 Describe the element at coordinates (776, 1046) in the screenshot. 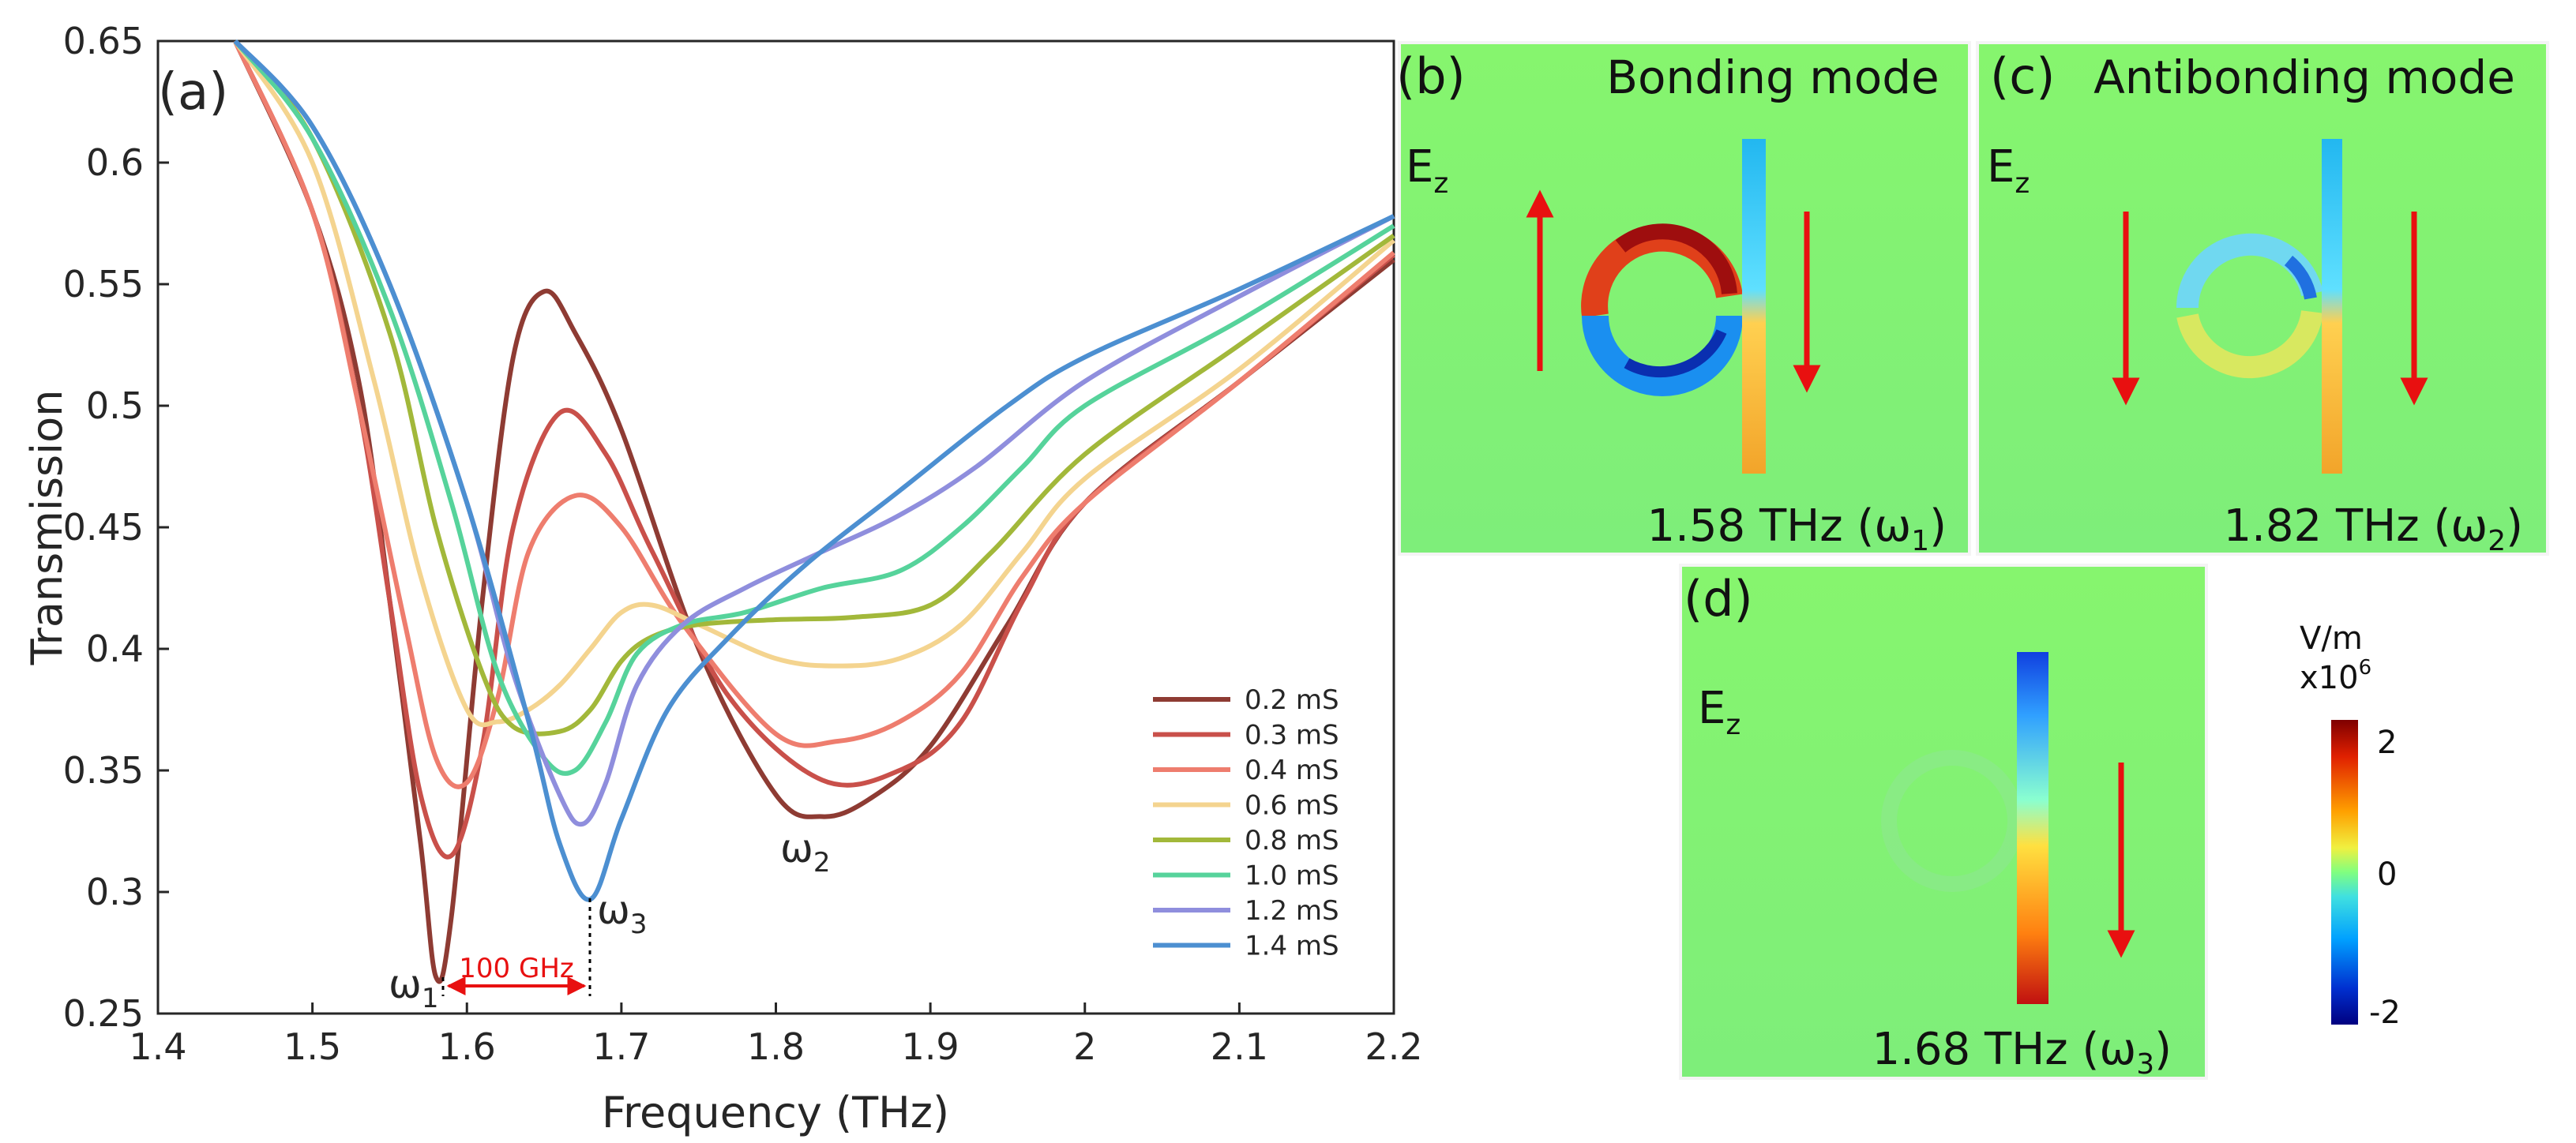

I see `x-tick-label: 1.8` at that location.